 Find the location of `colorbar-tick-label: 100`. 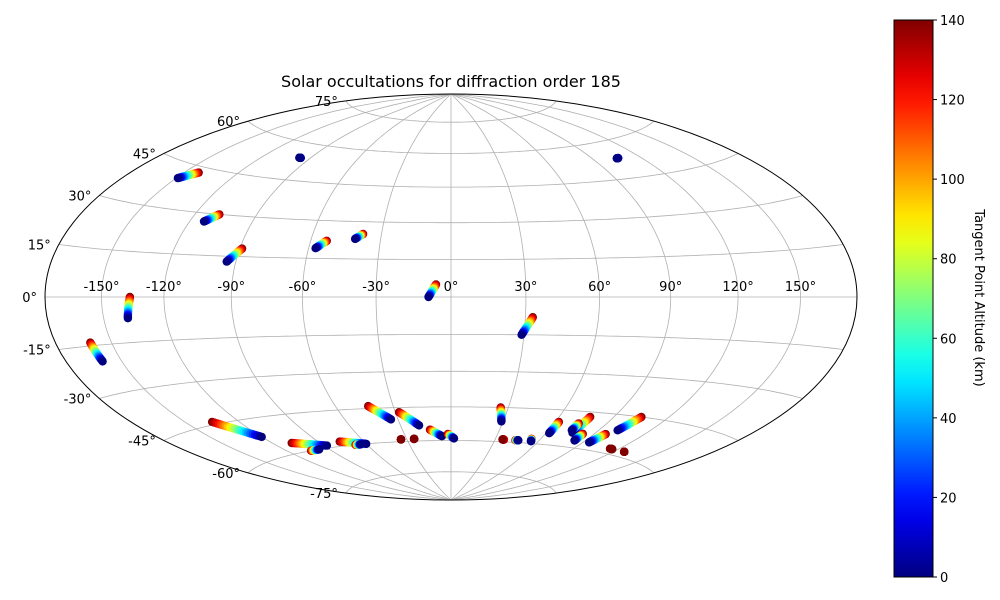

colorbar-tick-label: 100 is located at coordinates (952, 180).